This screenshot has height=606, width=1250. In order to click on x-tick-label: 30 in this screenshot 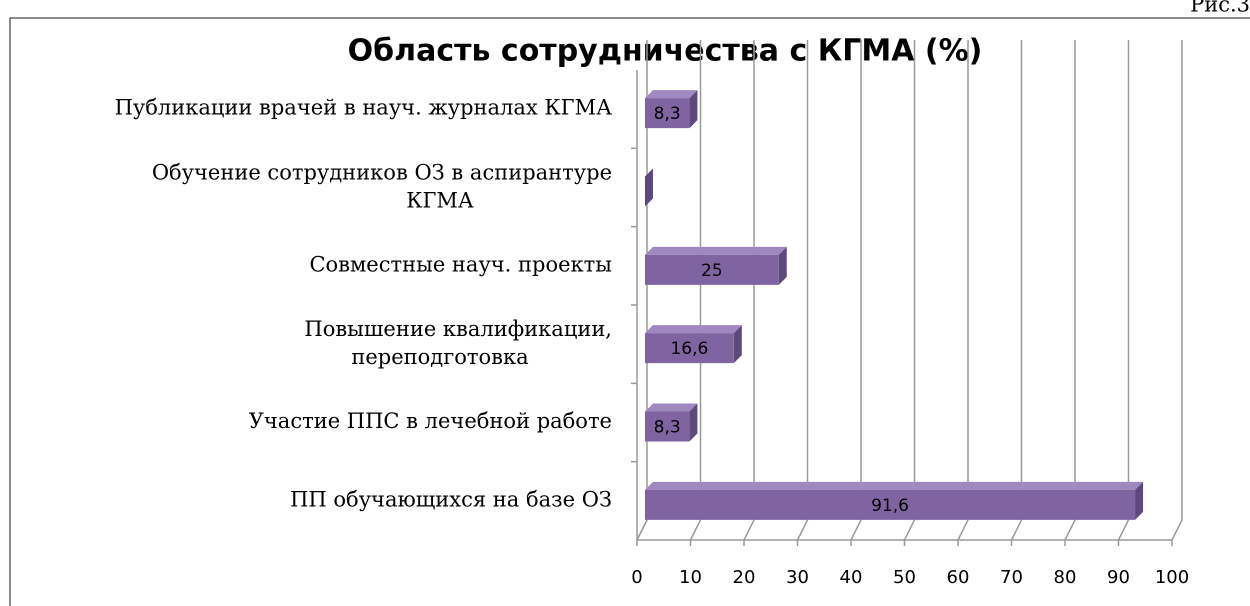, I will do `click(797, 577)`.